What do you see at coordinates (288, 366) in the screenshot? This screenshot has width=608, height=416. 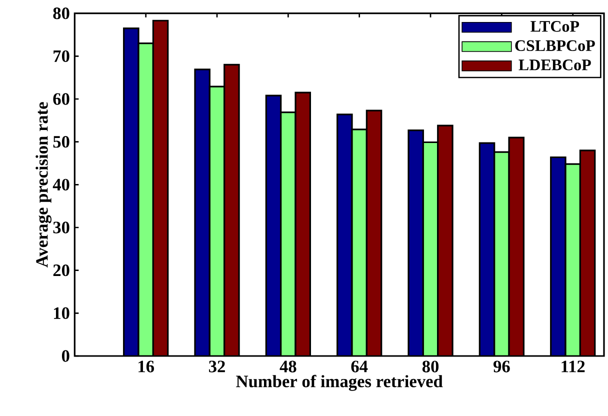 I see `x-tick-label: 48` at bounding box center [288, 366].